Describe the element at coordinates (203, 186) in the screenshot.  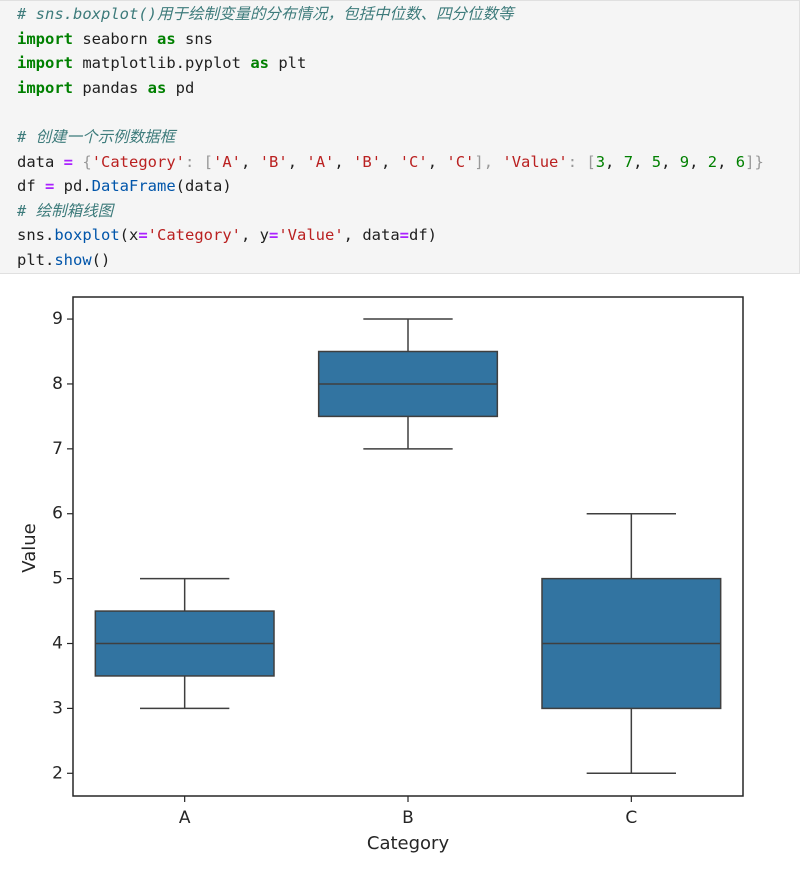
I see `code-token: (data)` at that location.